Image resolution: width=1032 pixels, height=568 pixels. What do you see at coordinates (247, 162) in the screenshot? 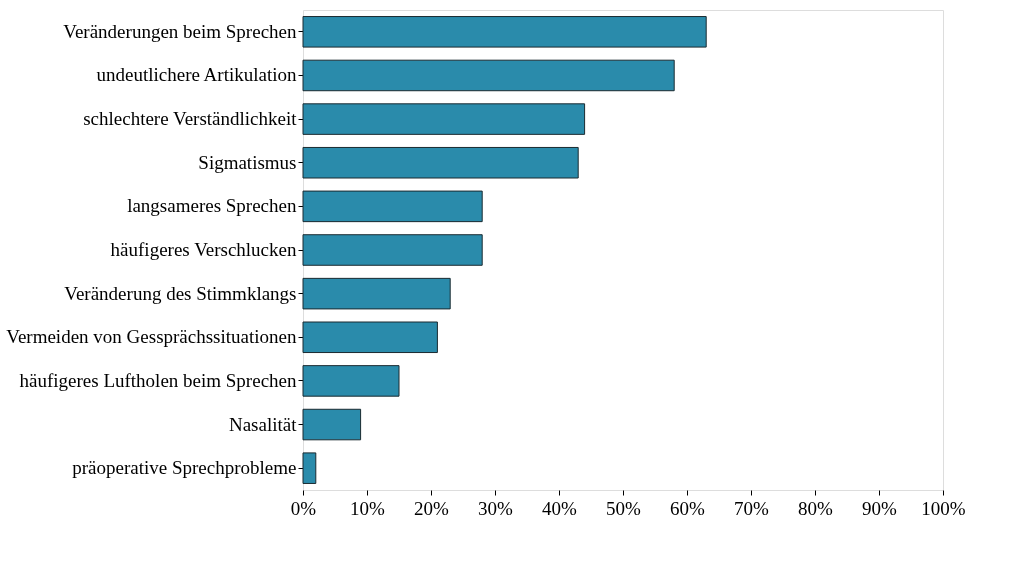
I see `y-tick-label: Sigmatismus` at bounding box center [247, 162].